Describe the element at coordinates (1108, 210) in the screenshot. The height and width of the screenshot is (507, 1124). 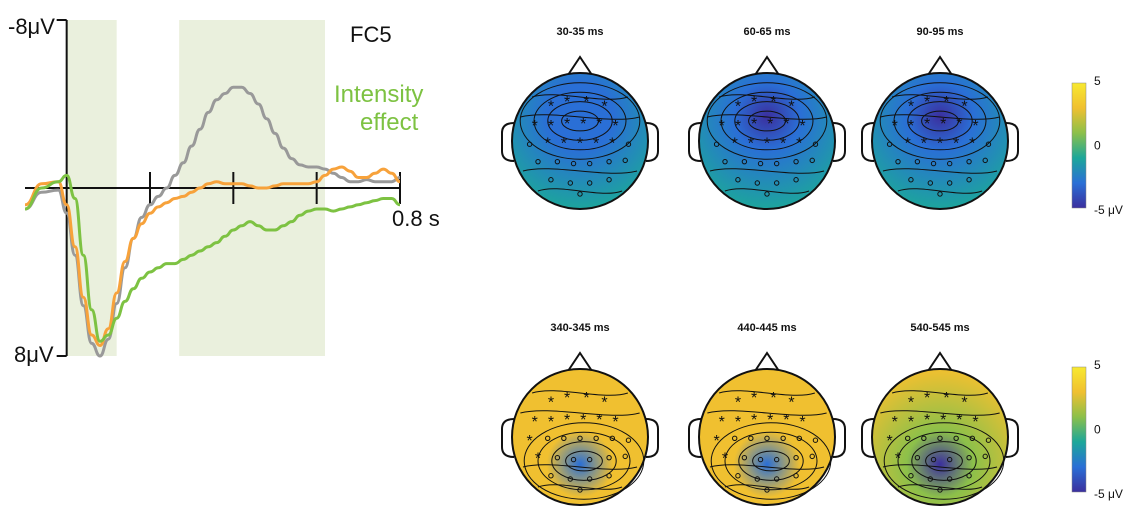
I see `colorbar-tick-3: -5 μV` at that location.